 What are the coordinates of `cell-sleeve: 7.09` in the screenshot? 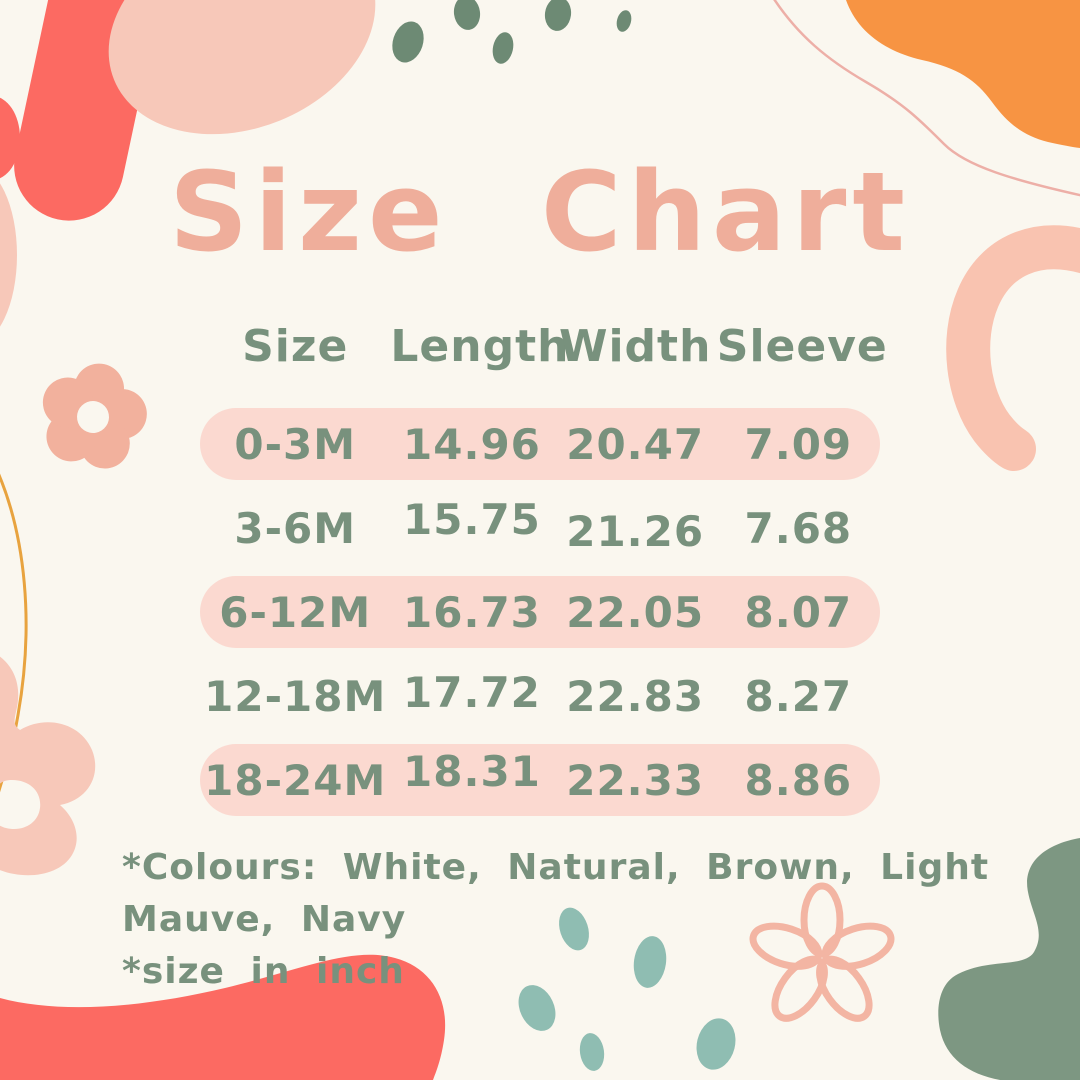 It's located at (798, 444).